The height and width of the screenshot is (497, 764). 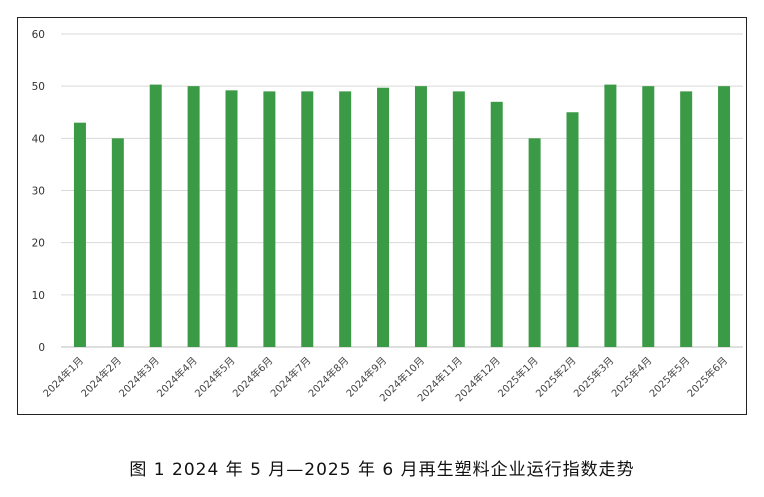 What do you see at coordinates (38, 244) in the screenshot?
I see `y-tick-label: 20` at bounding box center [38, 244].